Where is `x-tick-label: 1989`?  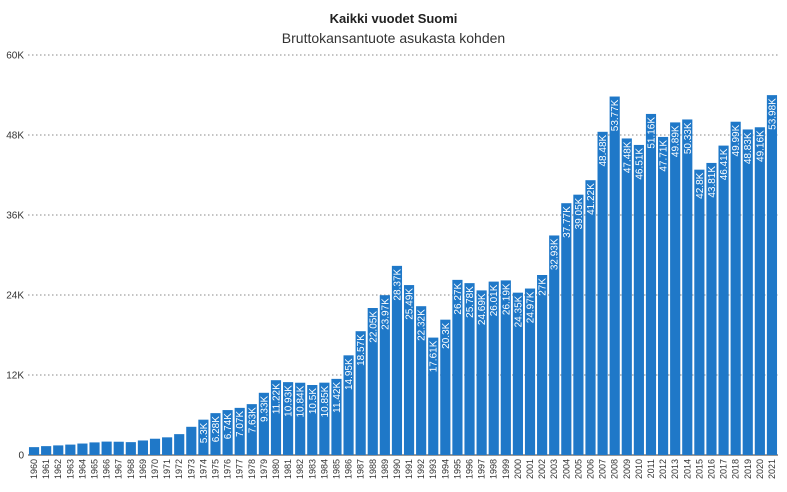 x-tick-label: 1989 is located at coordinates (385, 469).